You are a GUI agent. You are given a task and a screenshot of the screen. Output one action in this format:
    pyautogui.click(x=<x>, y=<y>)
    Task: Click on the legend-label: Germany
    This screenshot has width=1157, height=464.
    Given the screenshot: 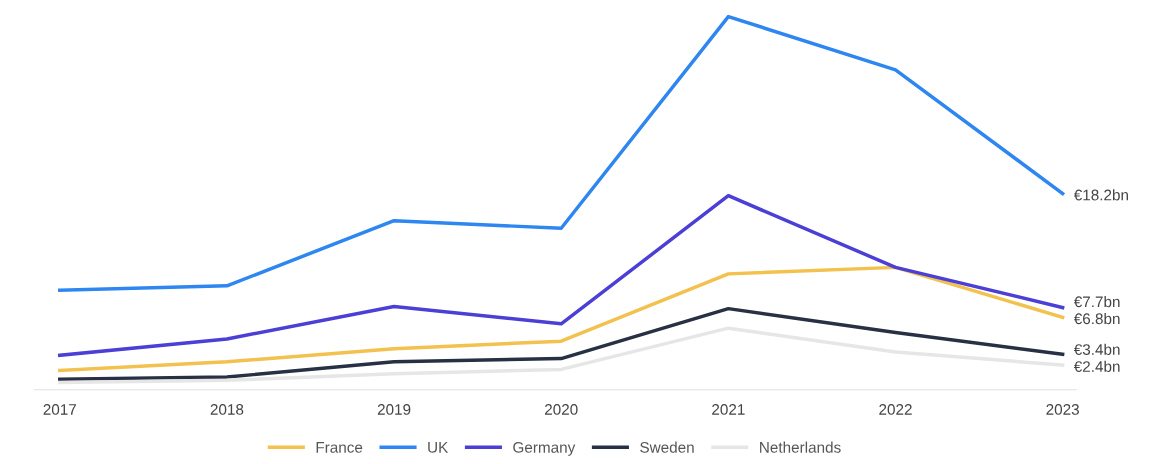 What is the action you would take?
    pyautogui.click(x=544, y=448)
    